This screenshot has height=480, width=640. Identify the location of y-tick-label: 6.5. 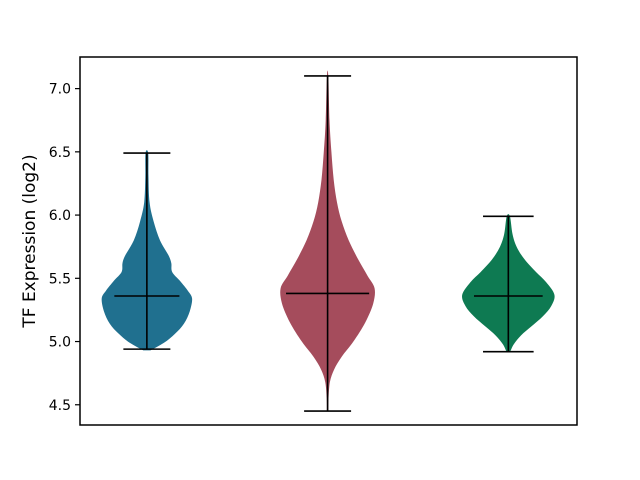
(60, 153).